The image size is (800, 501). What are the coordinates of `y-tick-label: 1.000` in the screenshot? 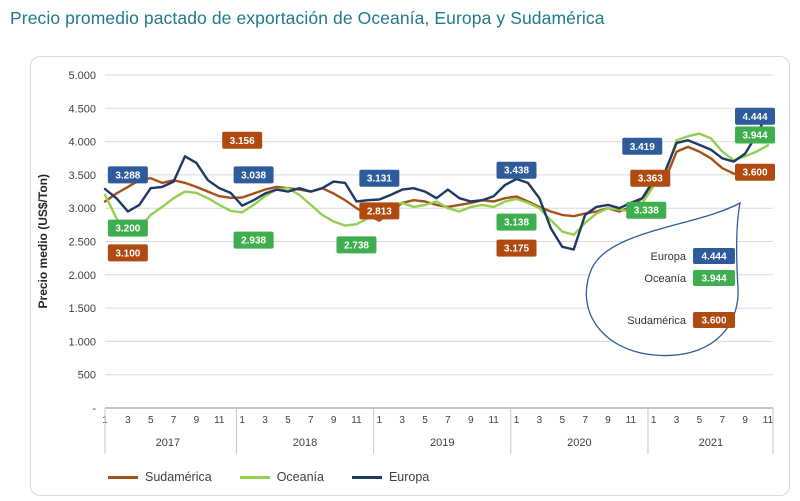 It's located at (82, 342).